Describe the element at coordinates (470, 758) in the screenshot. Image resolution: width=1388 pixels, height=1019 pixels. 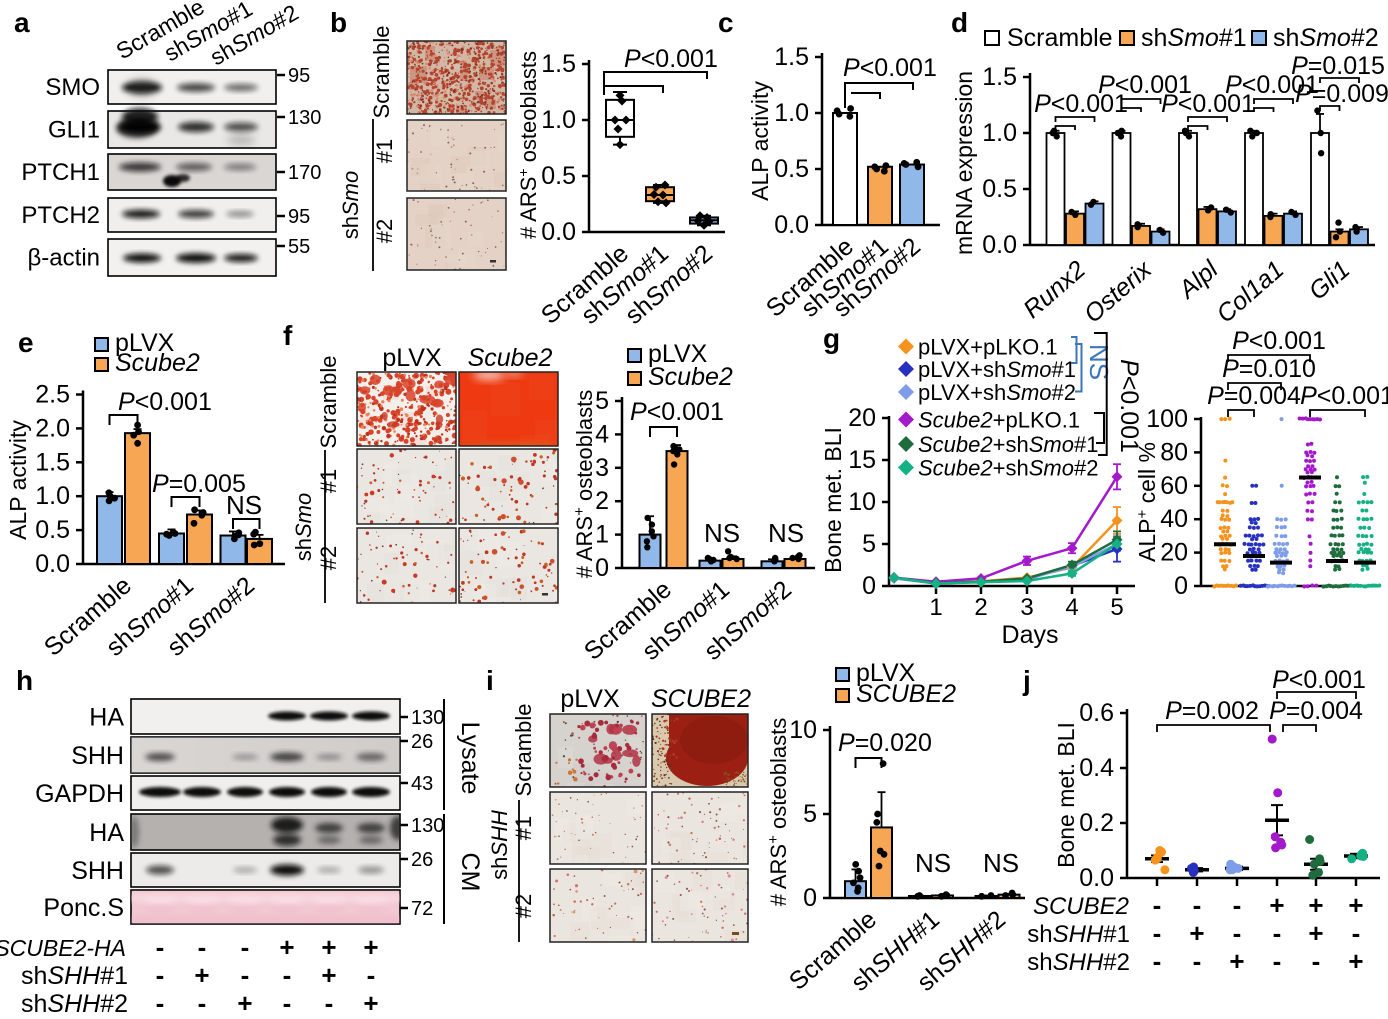
I see `svg-text: Lysate` at that location.